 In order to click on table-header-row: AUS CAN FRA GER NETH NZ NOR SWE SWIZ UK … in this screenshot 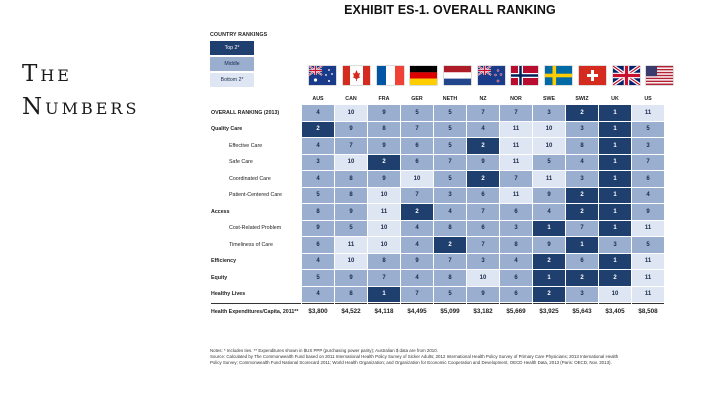, I will do `click(437, 98)`.